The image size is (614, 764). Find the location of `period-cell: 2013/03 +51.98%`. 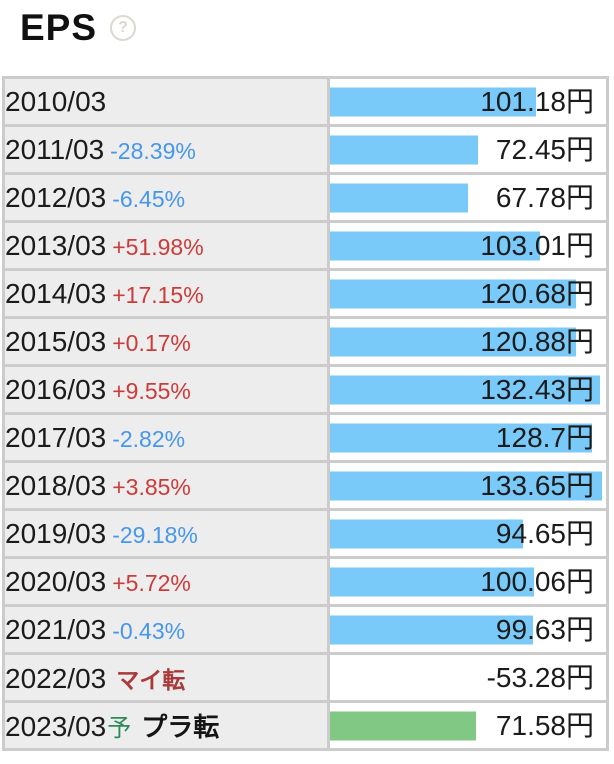

period-cell: 2013/03 +51.98% is located at coordinates (166, 245).